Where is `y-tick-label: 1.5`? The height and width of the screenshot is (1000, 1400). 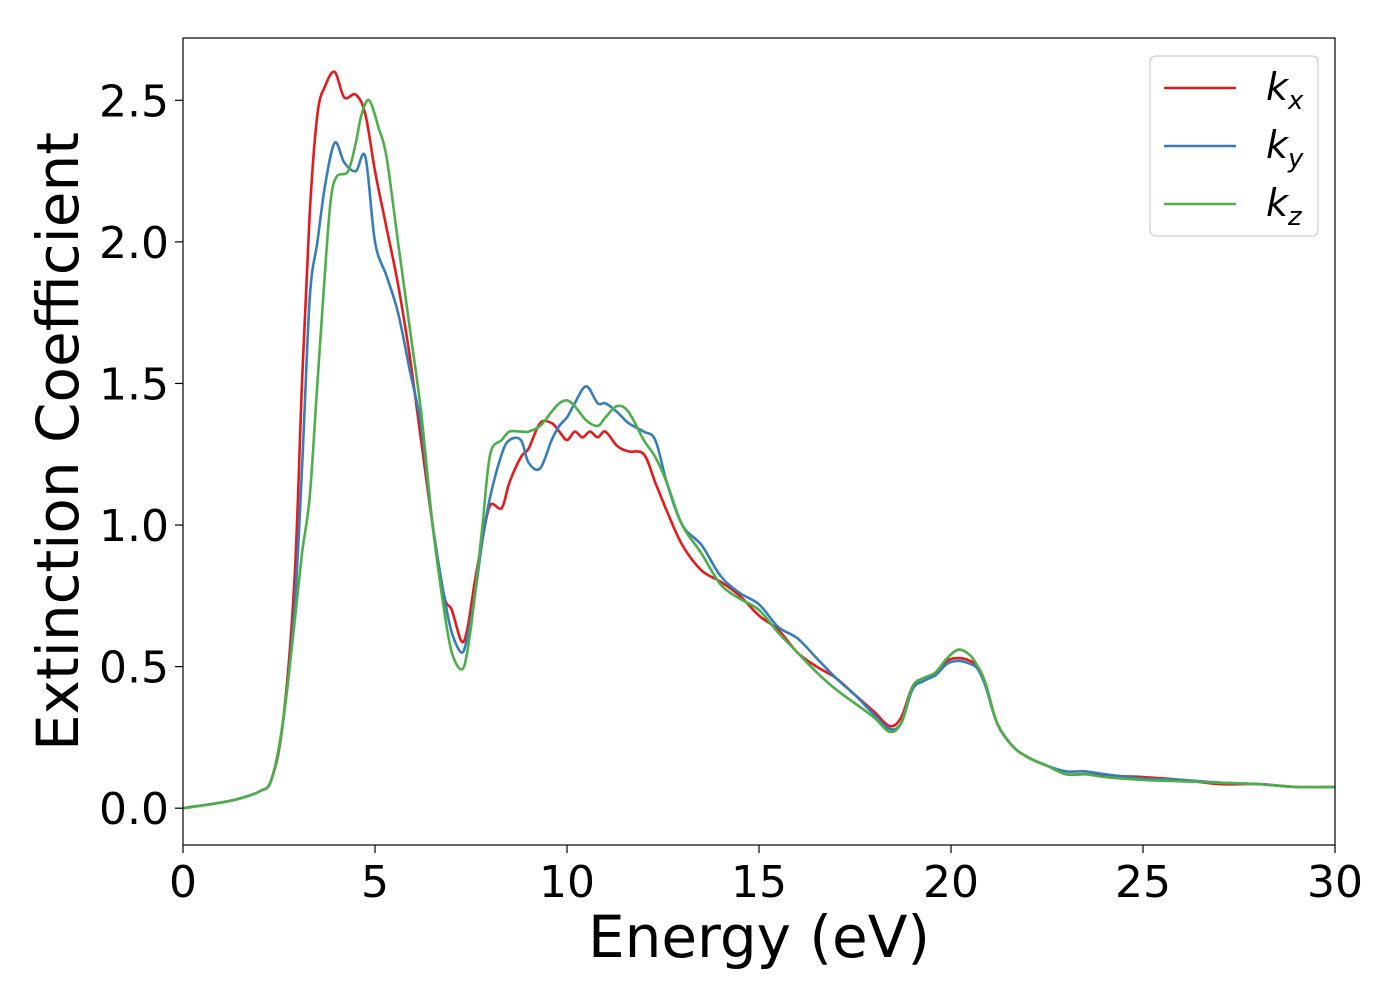 y-tick-label: 1.5 is located at coordinates (134, 384).